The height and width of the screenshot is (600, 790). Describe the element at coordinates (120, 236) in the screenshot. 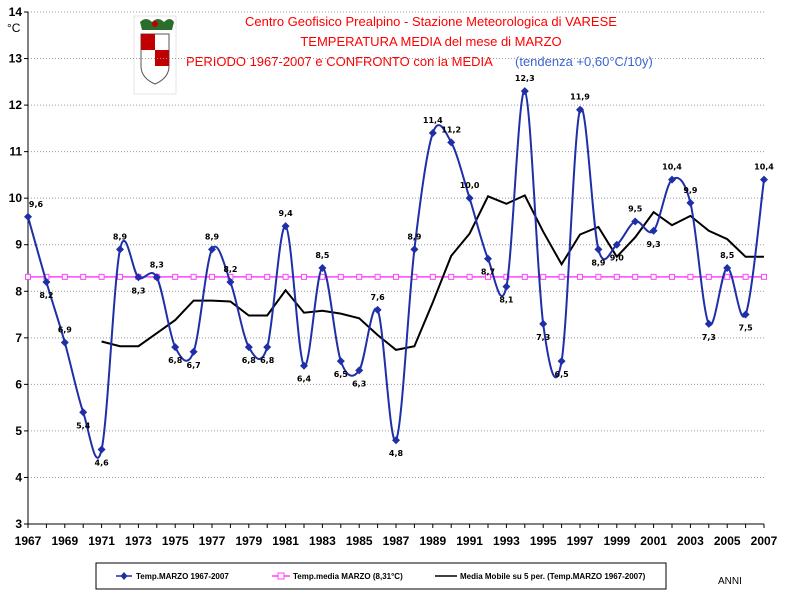

I see `data-label-1972: 8,9` at that location.